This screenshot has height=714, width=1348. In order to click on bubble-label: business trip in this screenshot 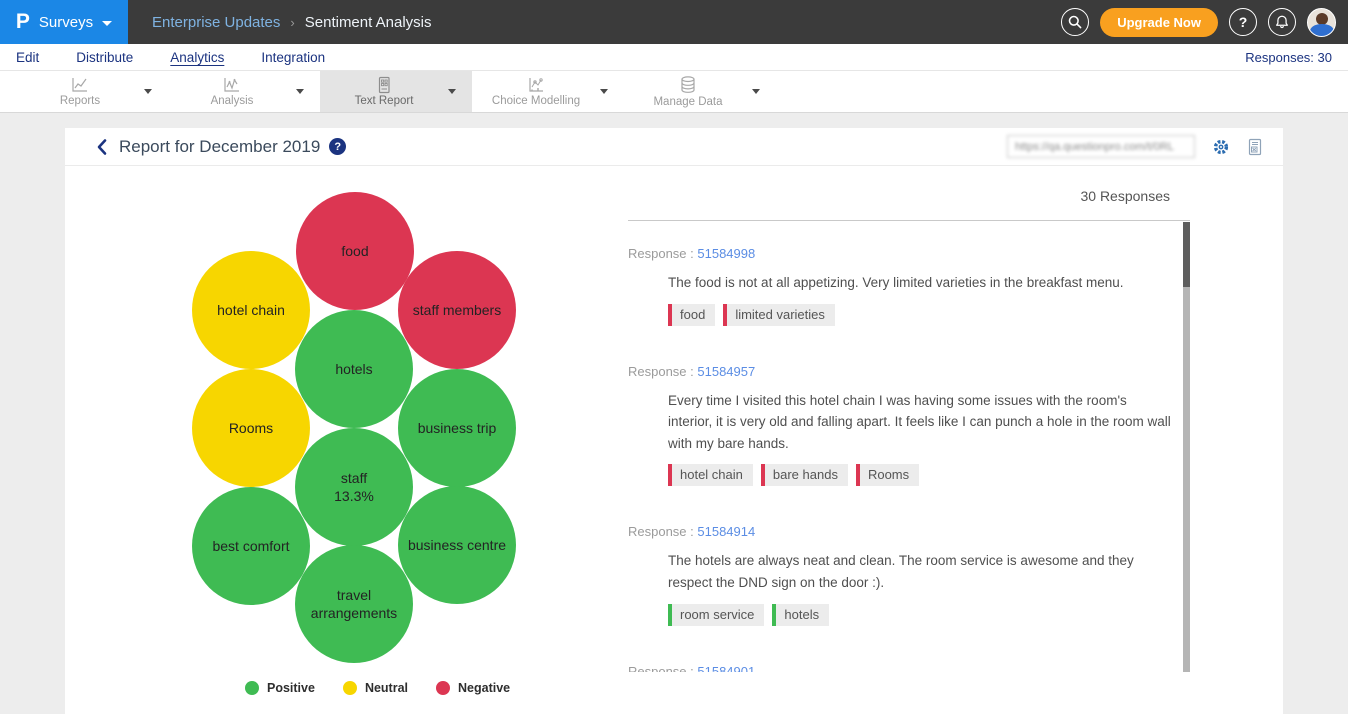, I will do `click(457, 427)`.